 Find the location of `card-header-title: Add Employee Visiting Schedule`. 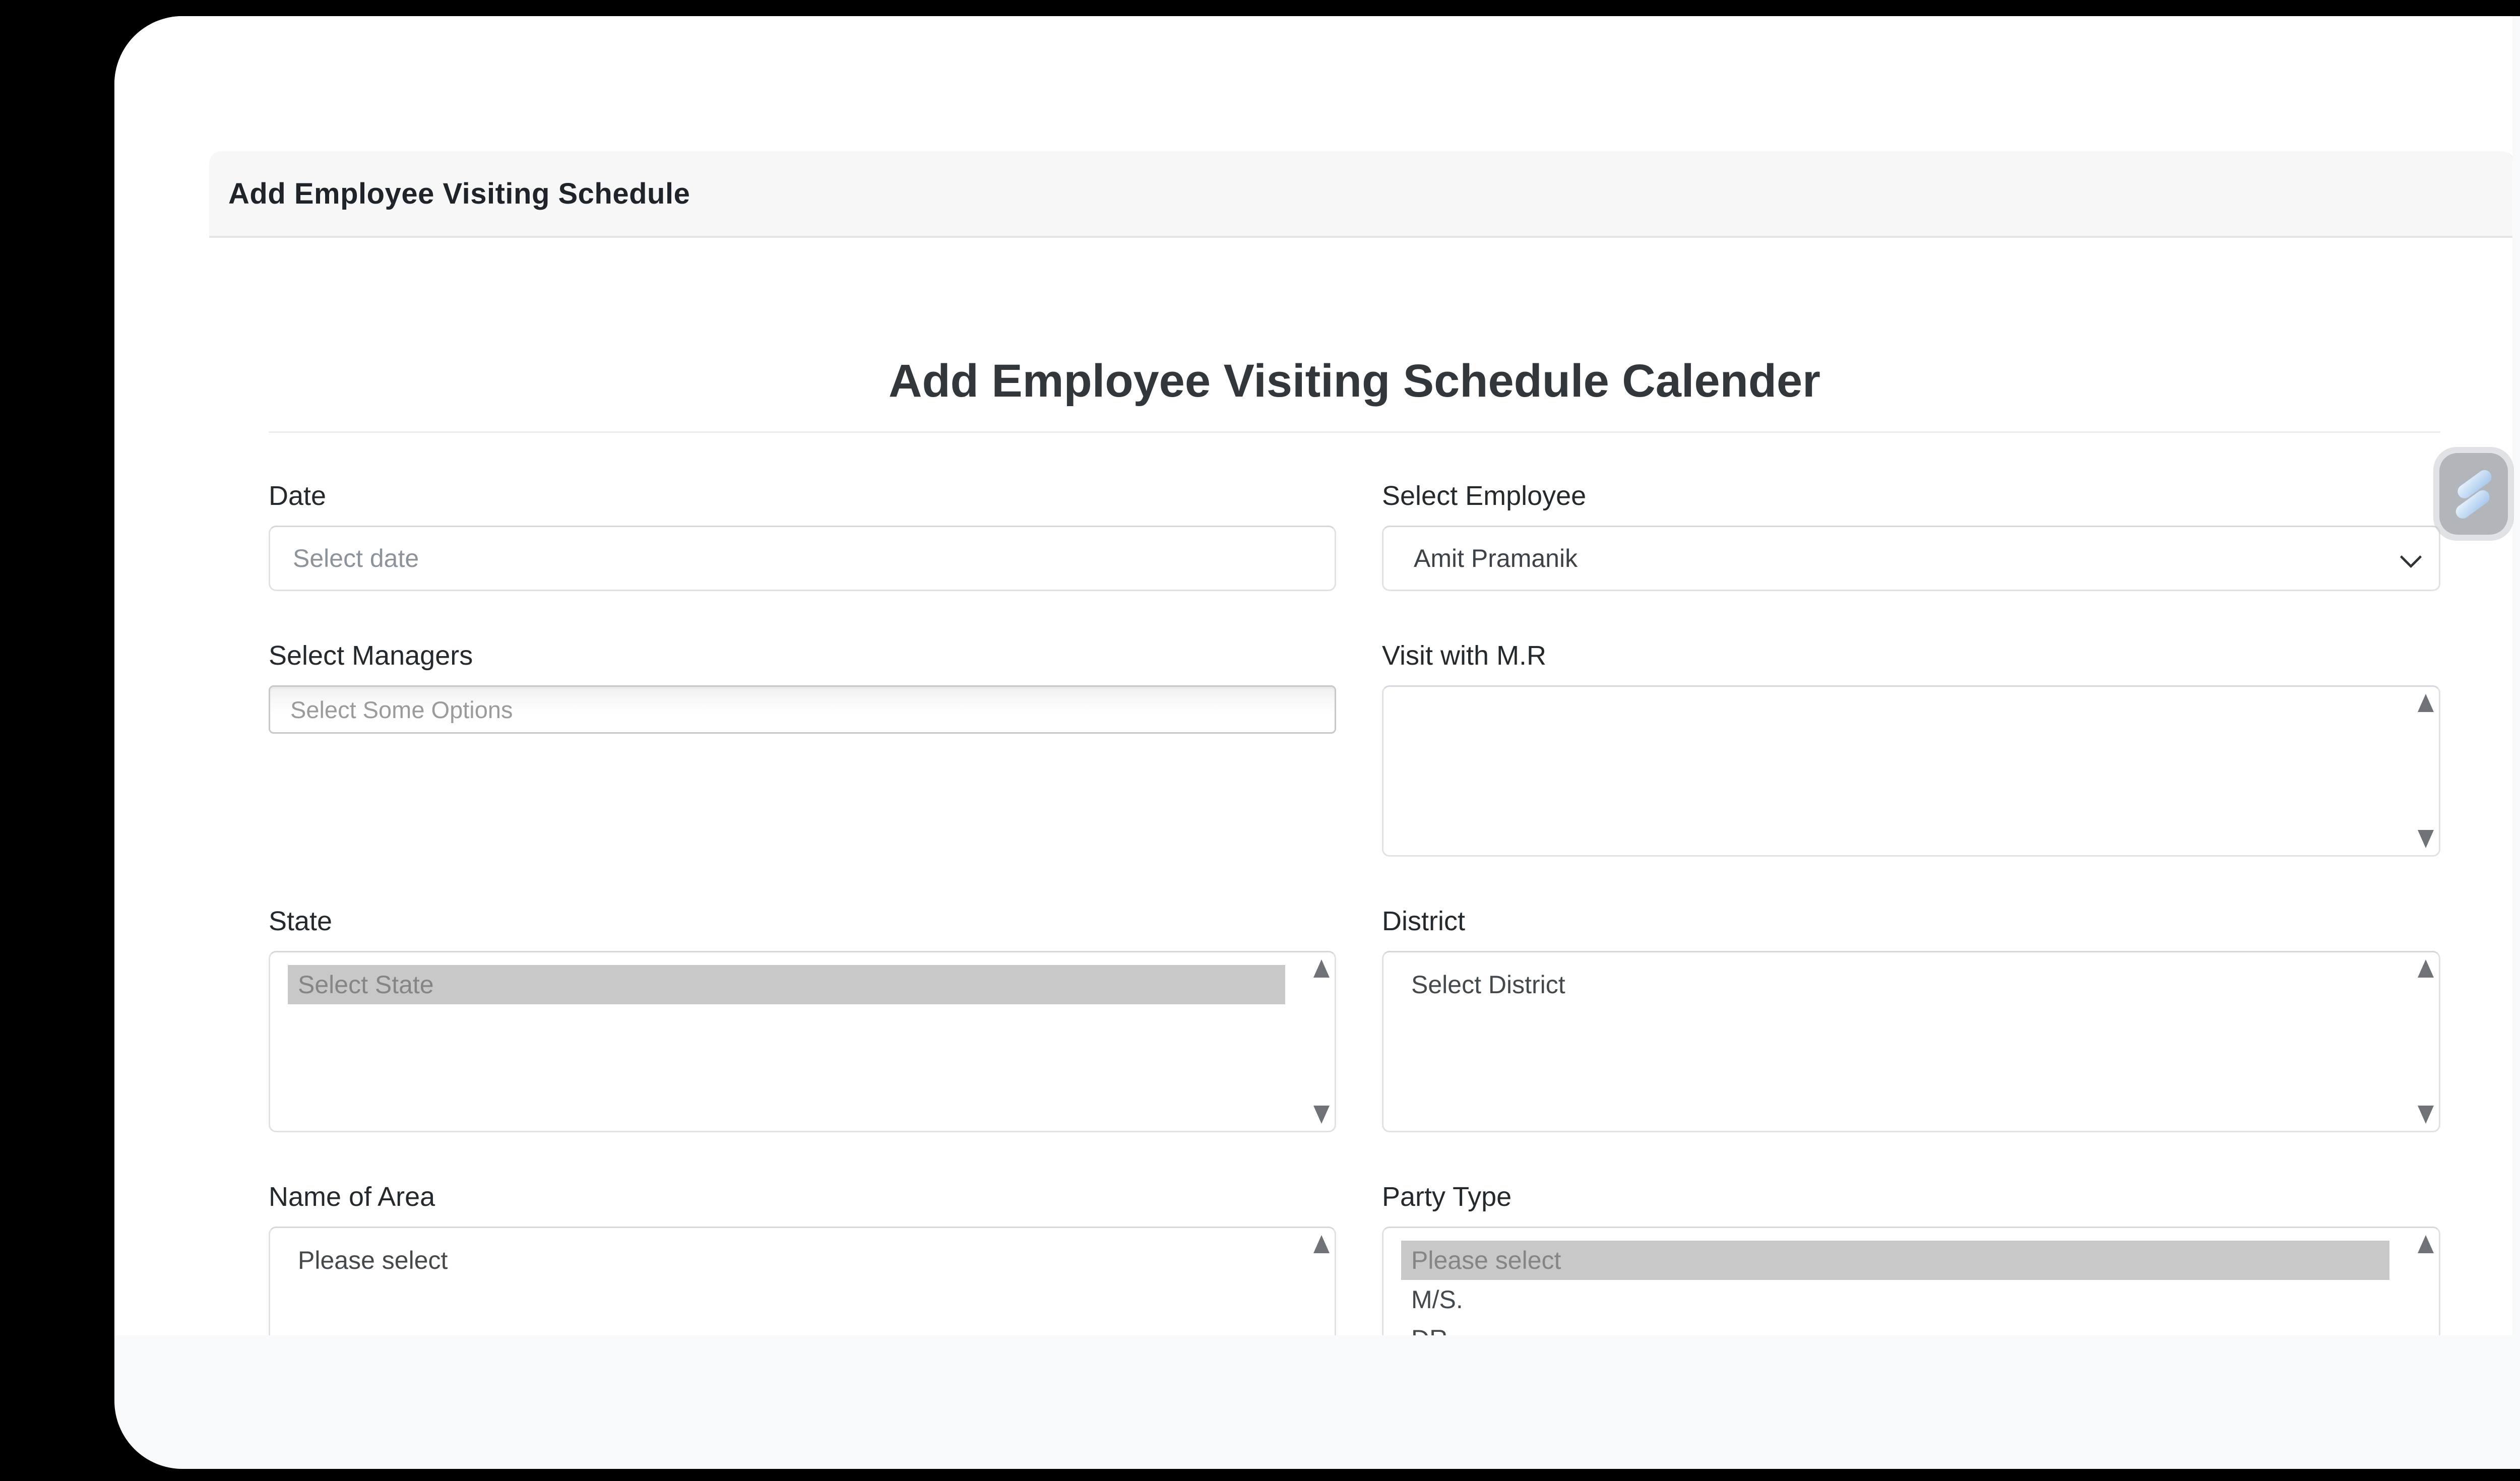

card-header-title: Add Employee Visiting Schedule is located at coordinates (459, 193).